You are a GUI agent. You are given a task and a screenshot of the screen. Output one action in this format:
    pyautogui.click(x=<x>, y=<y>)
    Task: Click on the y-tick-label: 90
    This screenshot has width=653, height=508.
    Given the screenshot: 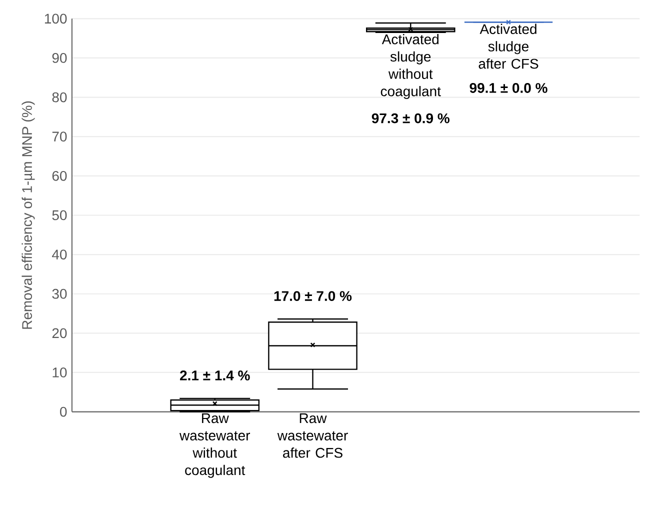 What is the action you would take?
    pyautogui.click(x=59, y=58)
    